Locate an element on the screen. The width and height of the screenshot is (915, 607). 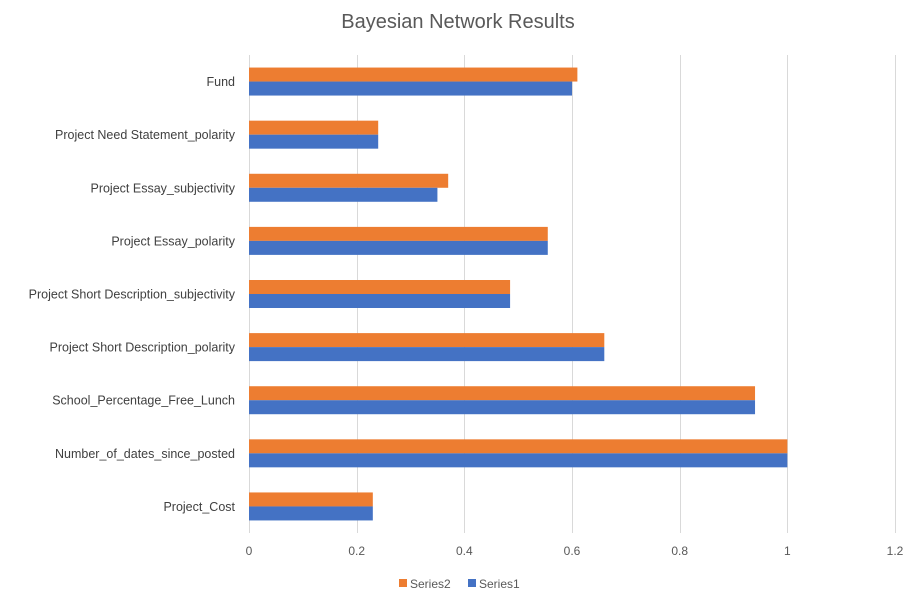
category-label: Project Short Description_subjectivity is located at coordinates (132, 295).